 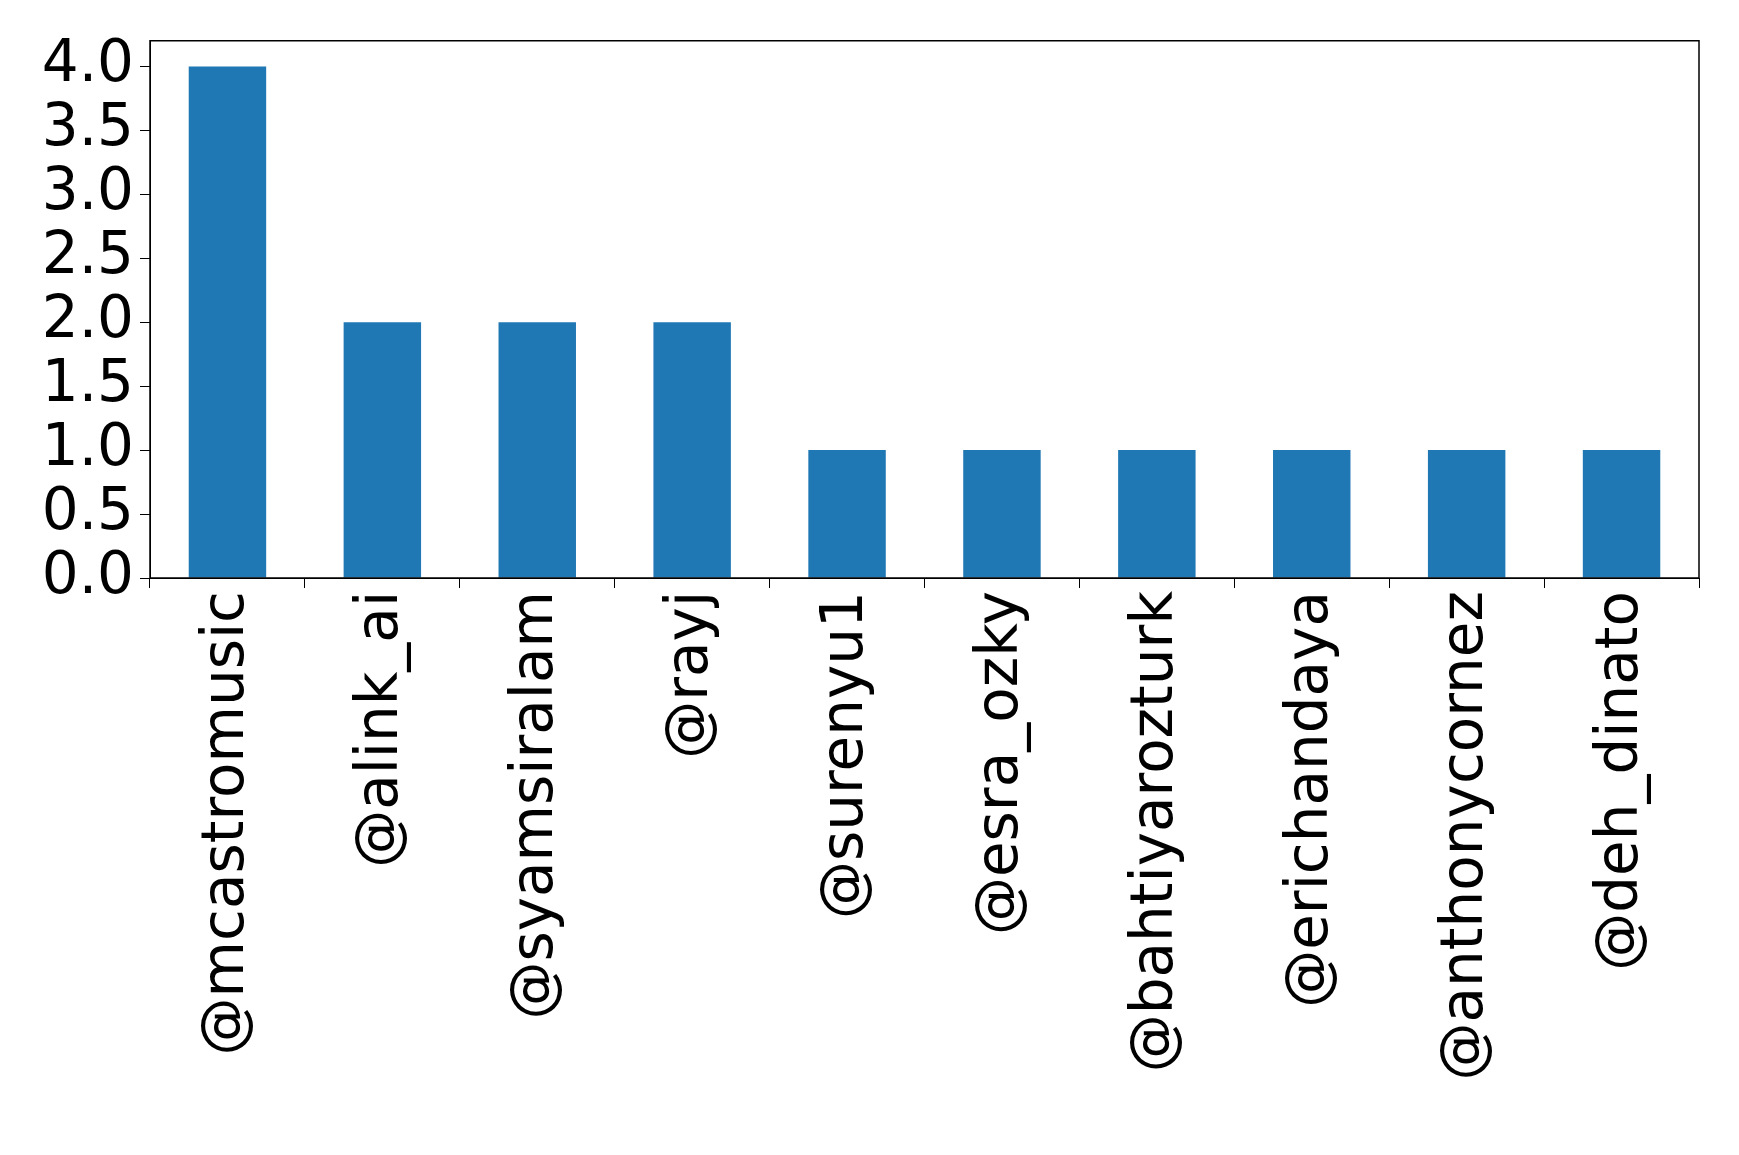 I want to click on x-tick-label: @bahtiyarozturk, so click(x=1151, y=831).